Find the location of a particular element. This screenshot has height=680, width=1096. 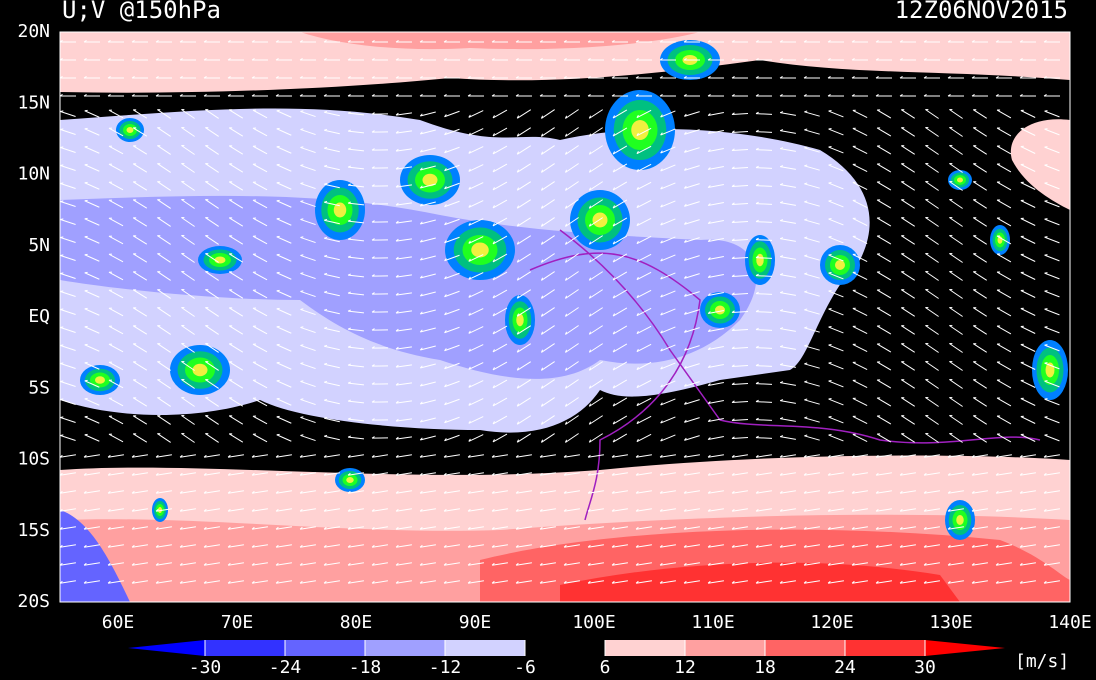

lon-label: 110E is located at coordinates (712, 622).